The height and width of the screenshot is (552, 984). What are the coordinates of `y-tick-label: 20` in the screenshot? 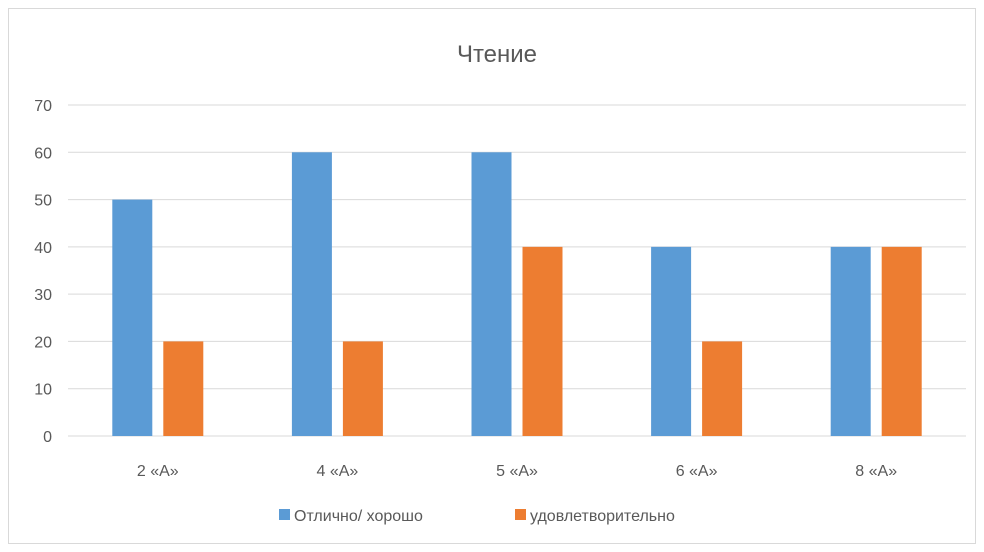 It's located at (43, 342).